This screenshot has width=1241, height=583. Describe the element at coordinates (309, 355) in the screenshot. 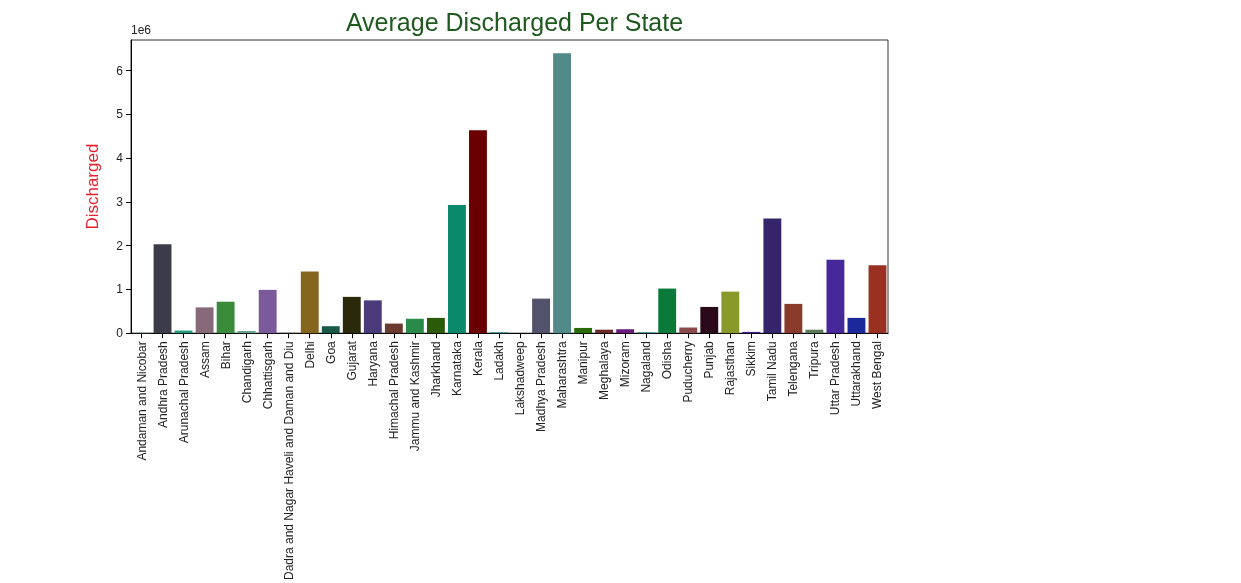

I see `x-tick-label: Delhi` at that location.